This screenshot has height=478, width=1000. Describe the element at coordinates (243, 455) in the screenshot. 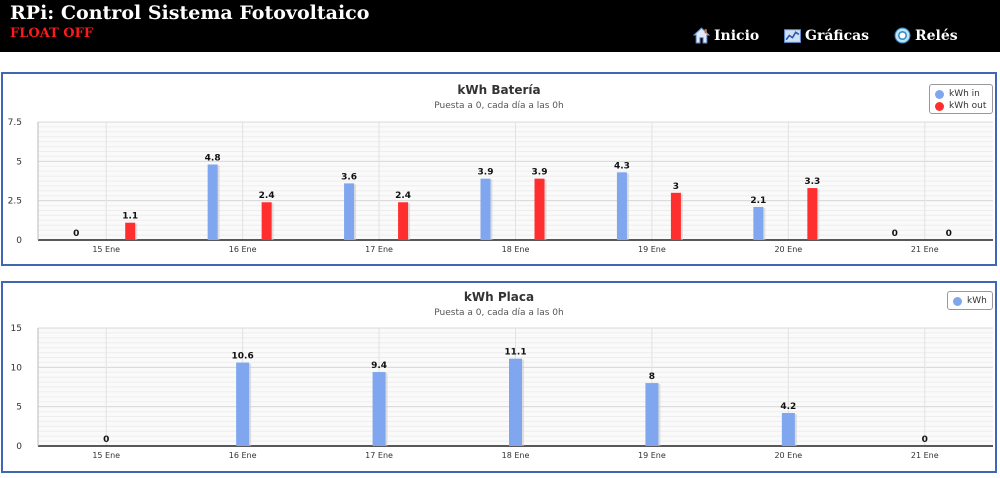

I see `panel-xtick-label: 16 Ene` at that location.